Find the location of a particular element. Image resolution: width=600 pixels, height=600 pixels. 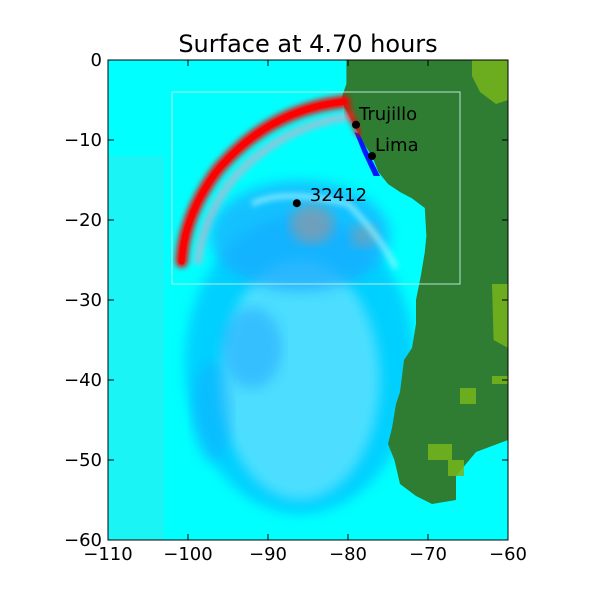

coastal-trough is located at coordinates (367, 154).